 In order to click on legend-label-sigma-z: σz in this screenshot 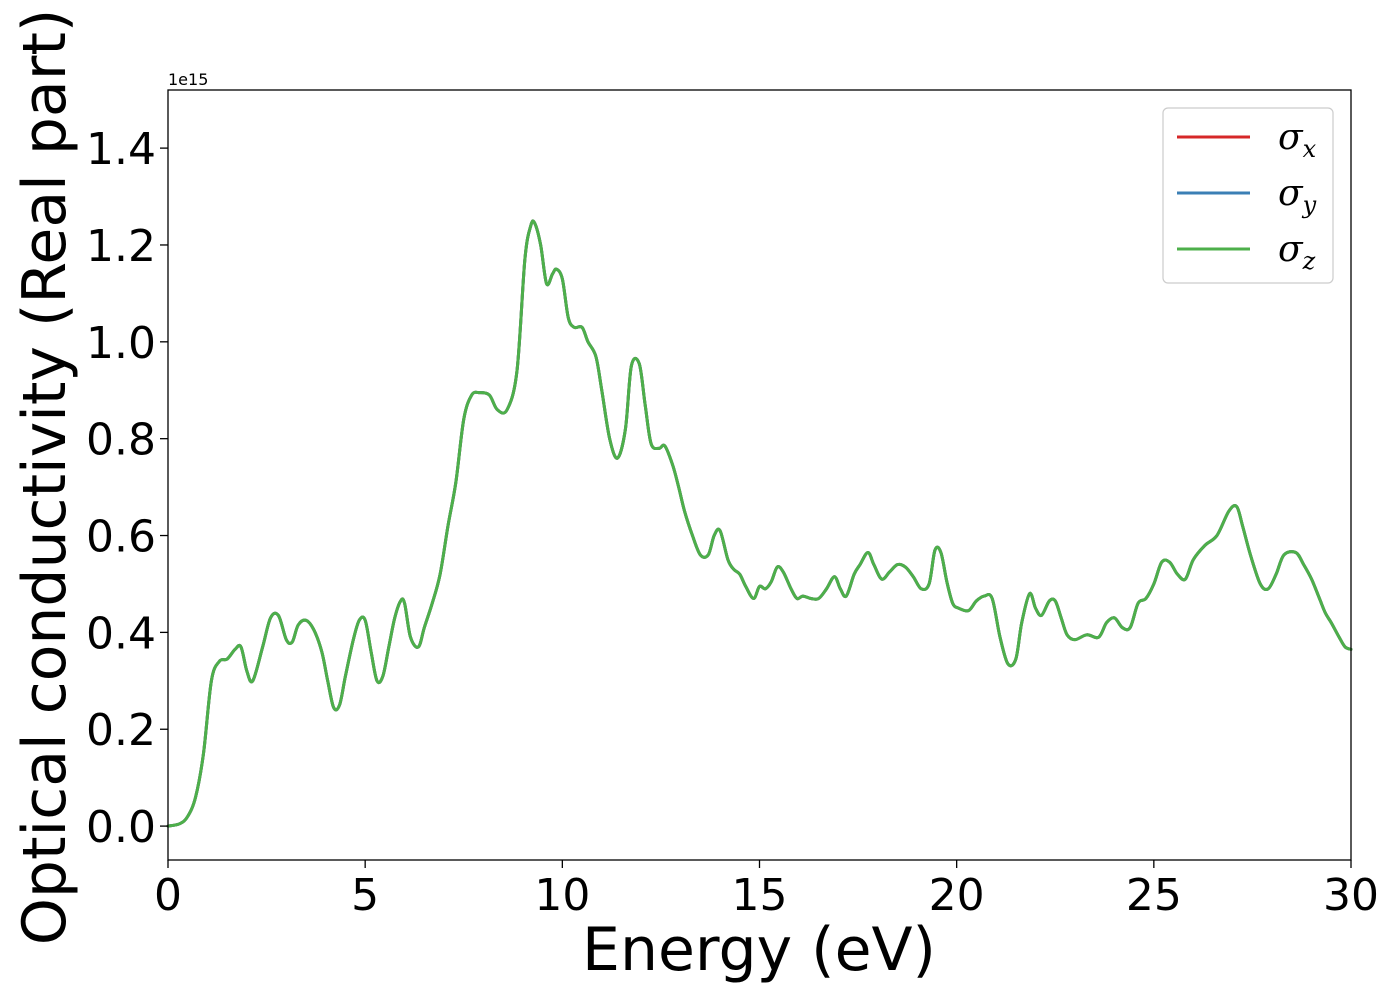, I will do `click(1297, 252)`.